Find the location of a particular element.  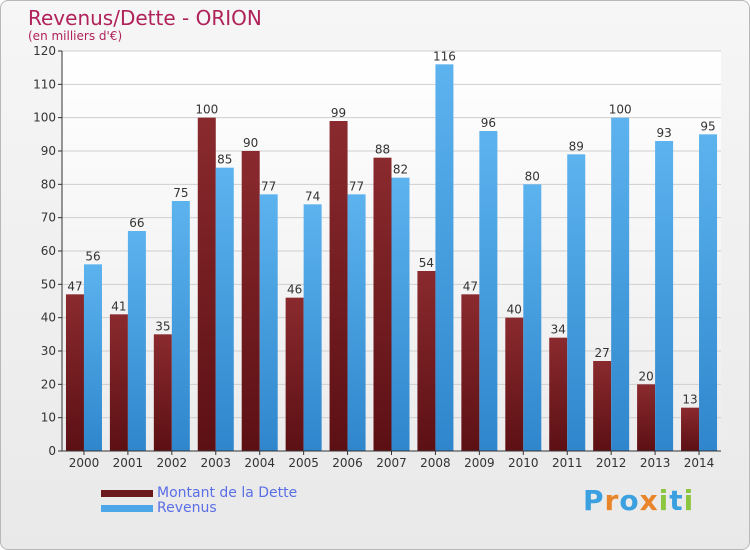

data-label-debt: 35 is located at coordinates (162, 326).